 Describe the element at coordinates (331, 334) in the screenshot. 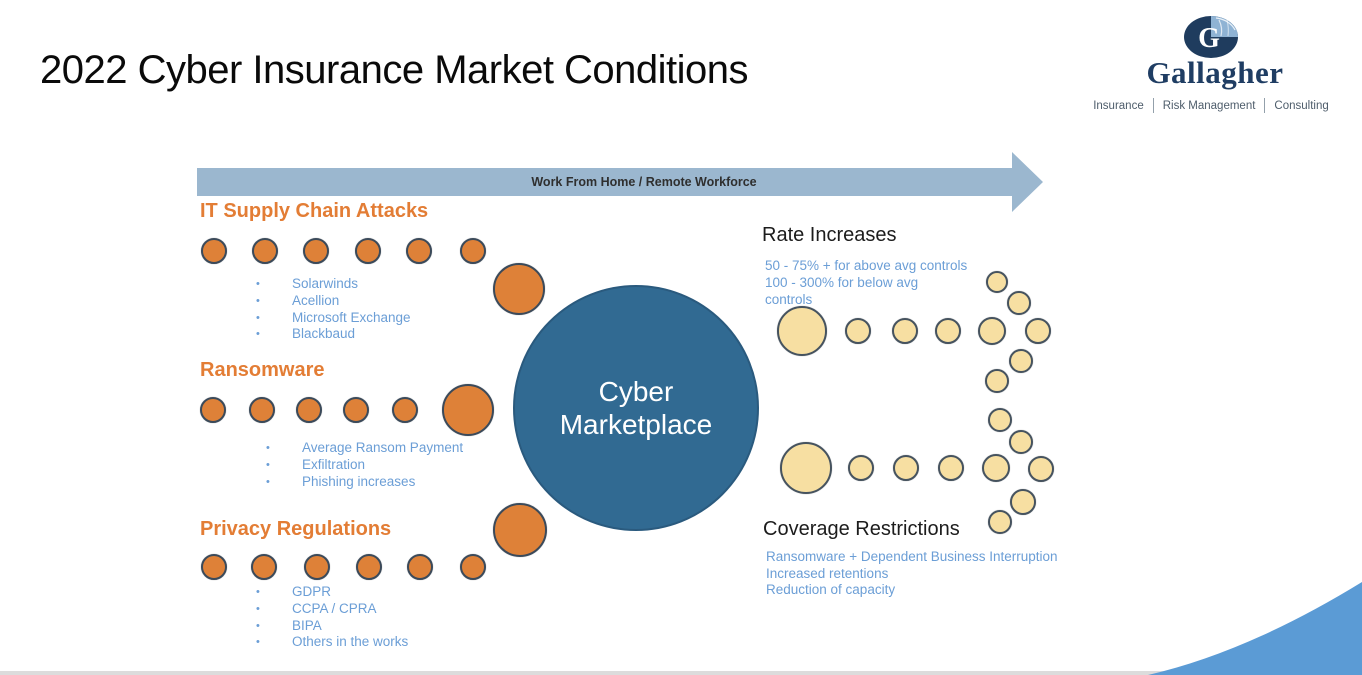

I see `list-item: Blackbaud` at that location.